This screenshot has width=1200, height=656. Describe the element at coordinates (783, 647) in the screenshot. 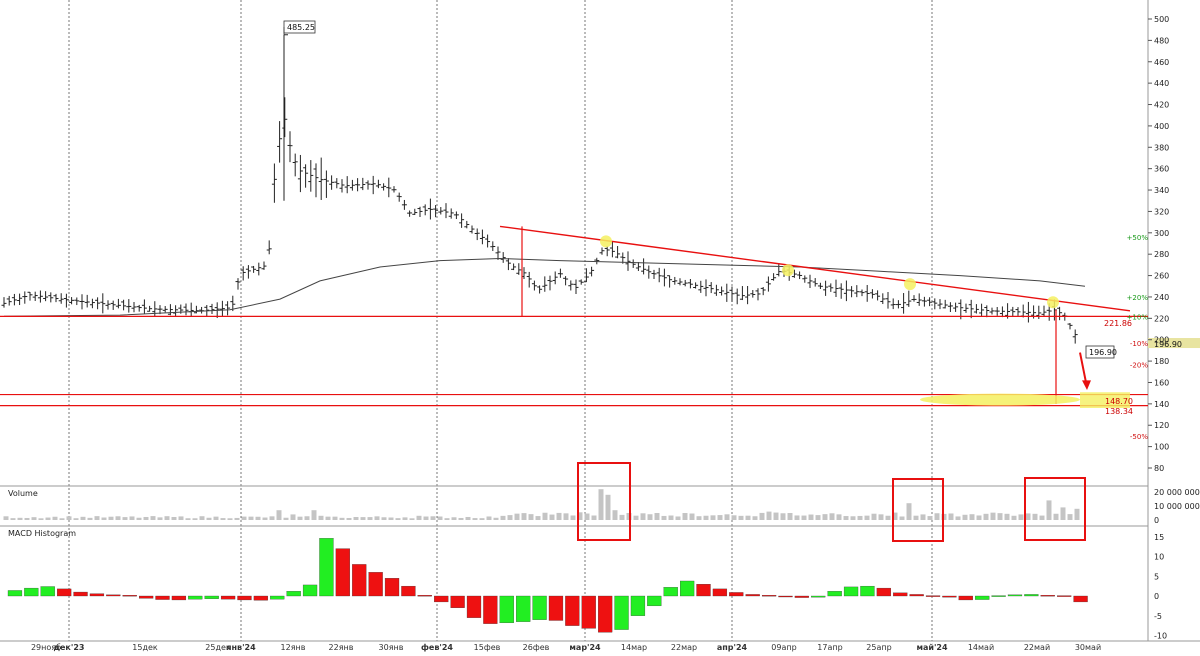

I see `date-tick-label: 09апр` at that location.